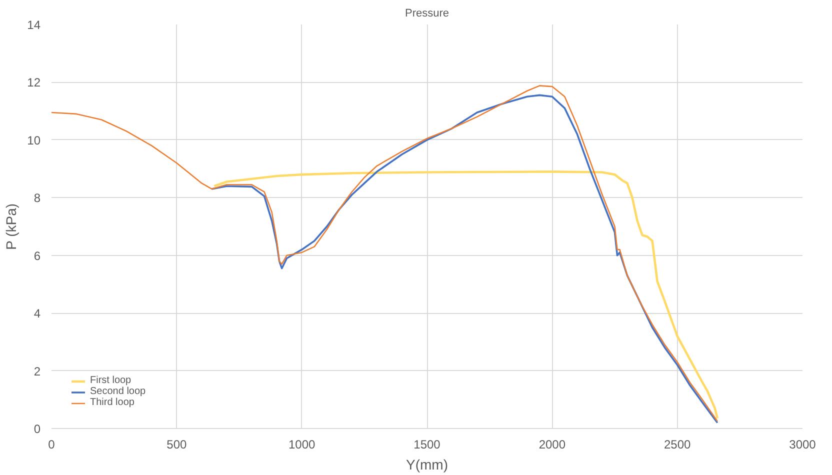  Describe the element at coordinates (11, 226) in the screenshot. I see `y-axis-title: P (kPa)` at that location.